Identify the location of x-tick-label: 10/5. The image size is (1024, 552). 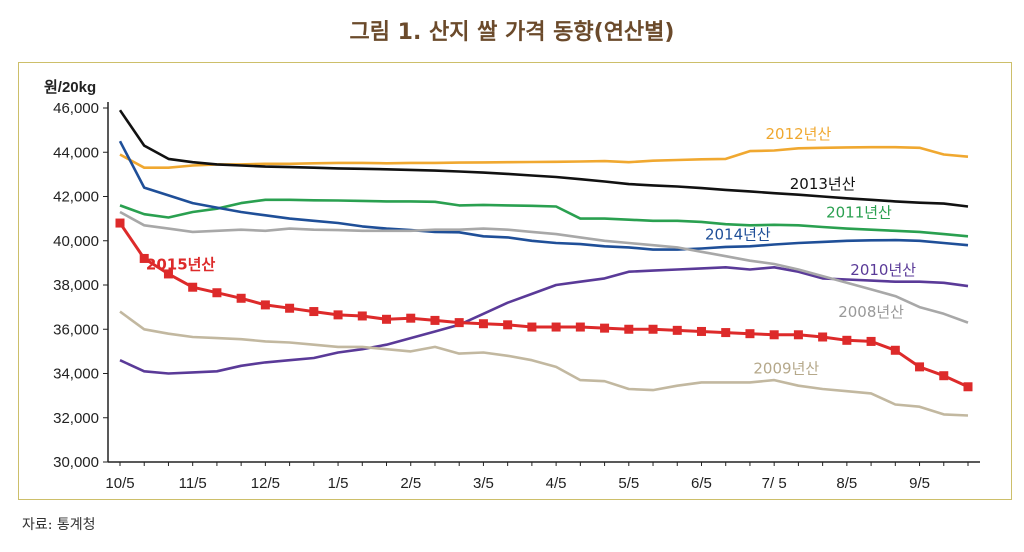
(119, 483).